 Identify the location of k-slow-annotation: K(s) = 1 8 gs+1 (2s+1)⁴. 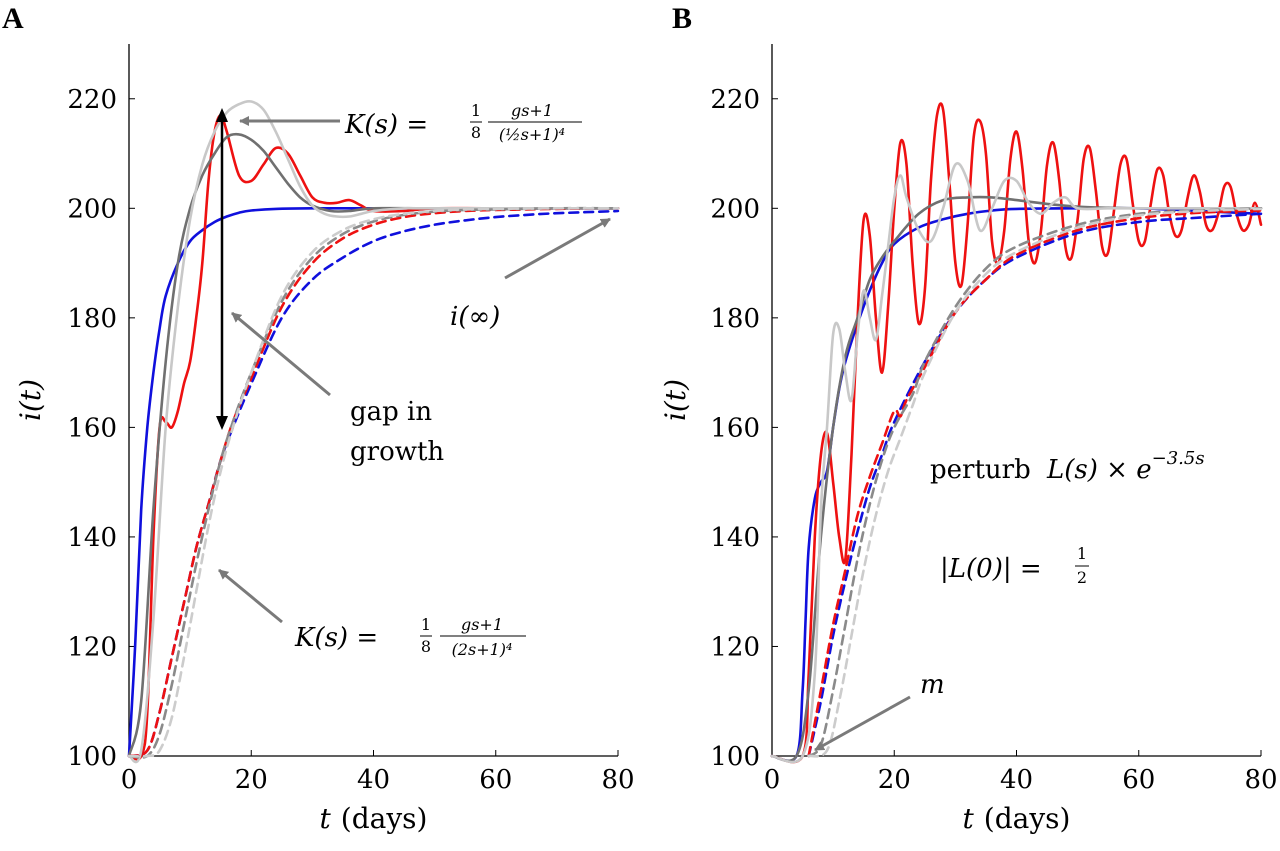
(372, 613).